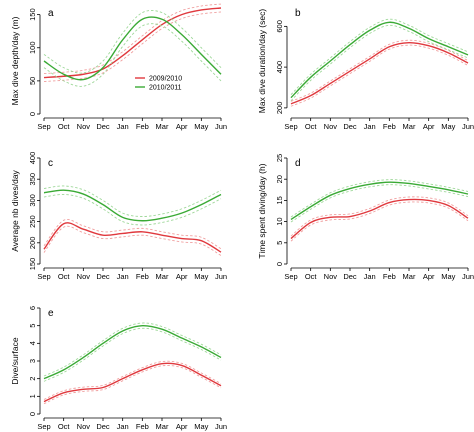 This screenshot has height=432, width=474. What do you see at coordinates (15, 210) in the screenshot?
I see `y-axis-label: Average nb dives/day` at bounding box center [15, 210].